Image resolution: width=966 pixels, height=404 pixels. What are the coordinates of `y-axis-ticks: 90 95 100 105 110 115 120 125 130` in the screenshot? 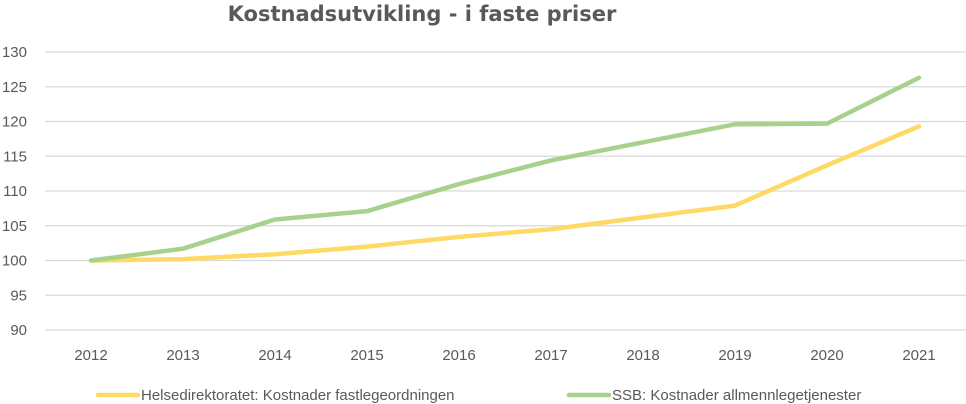 It's located at (14, 191).